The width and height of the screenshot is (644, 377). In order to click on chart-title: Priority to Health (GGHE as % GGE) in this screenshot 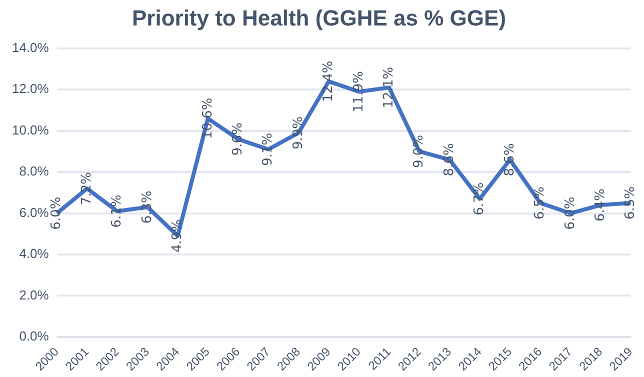, I will do `click(319, 17)`.